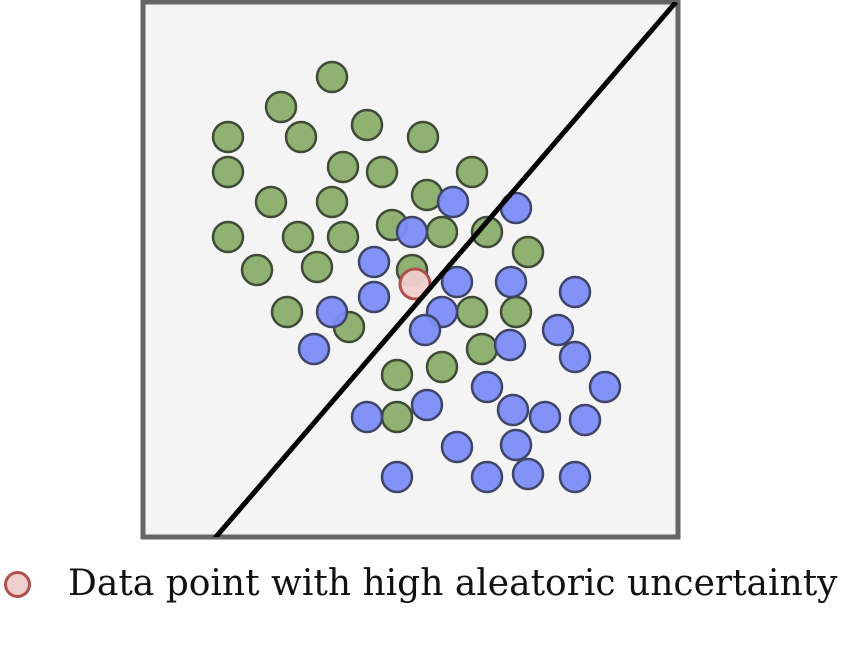 This screenshot has height=645, width=853. I want to click on high-uncertainty-marker-icon, so click(17, 584).